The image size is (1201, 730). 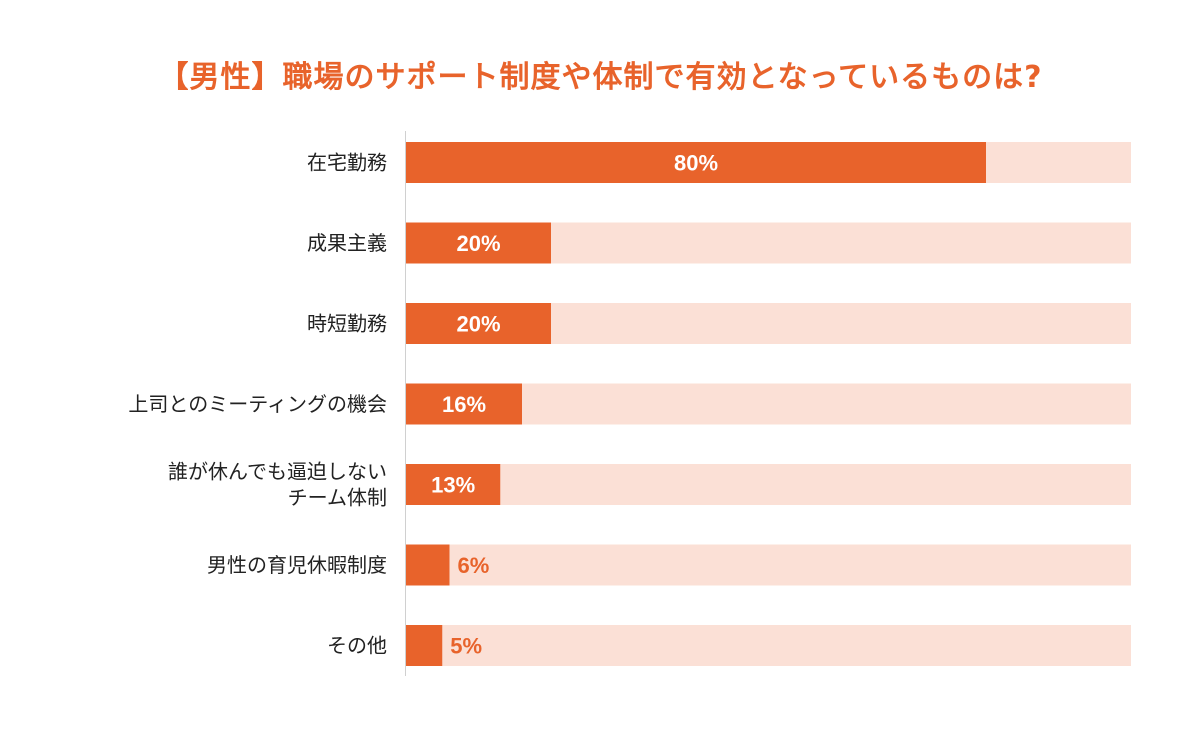 I want to click on category-label: 在宅勤務, so click(x=347, y=163).